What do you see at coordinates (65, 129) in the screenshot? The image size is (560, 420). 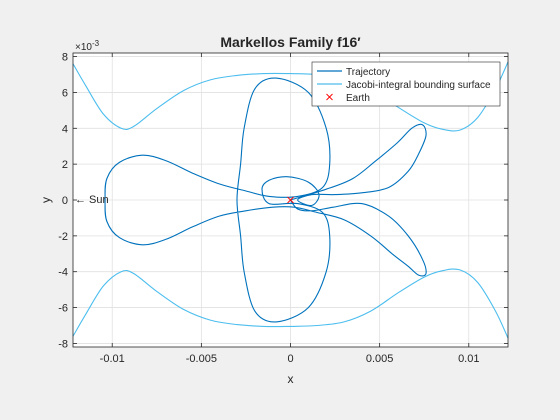 I see `y-tick-label: 4` at bounding box center [65, 129].